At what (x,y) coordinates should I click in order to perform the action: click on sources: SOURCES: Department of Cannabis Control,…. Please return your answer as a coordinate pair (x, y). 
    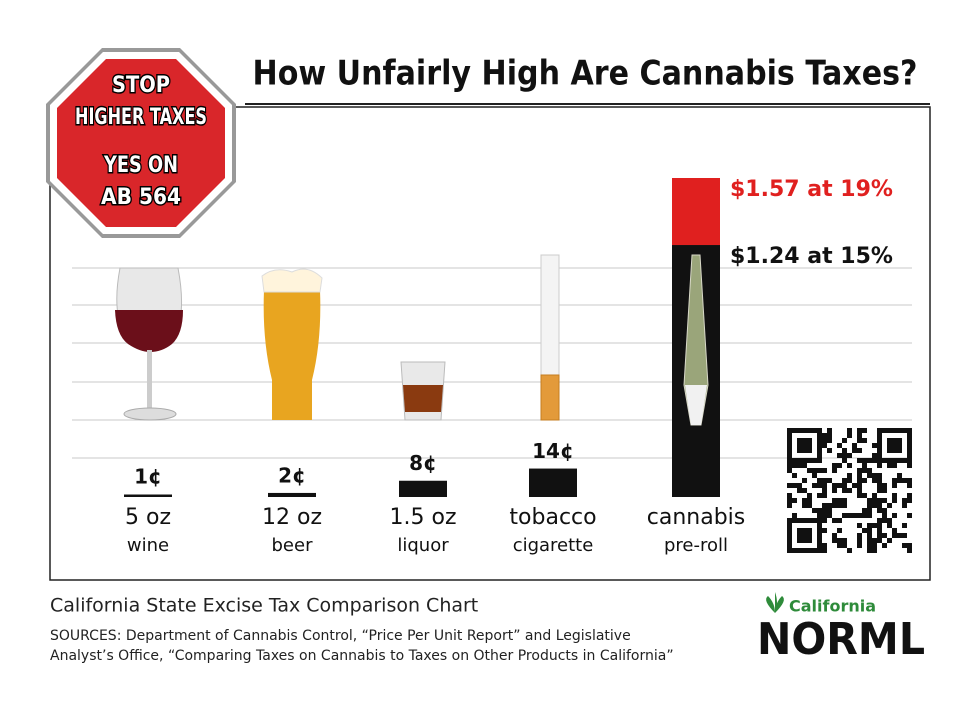
    Looking at the image, I should click on (340, 636).